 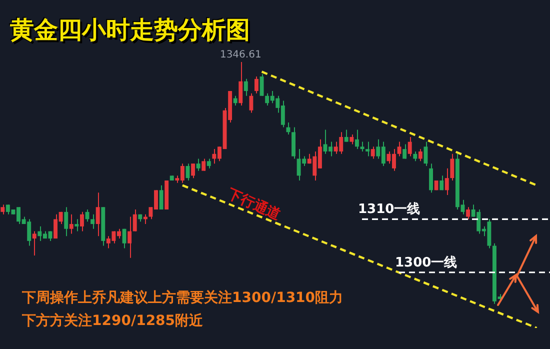 I want to click on chart-title: 黄金四小时走势分析图, so click(x=130, y=30).